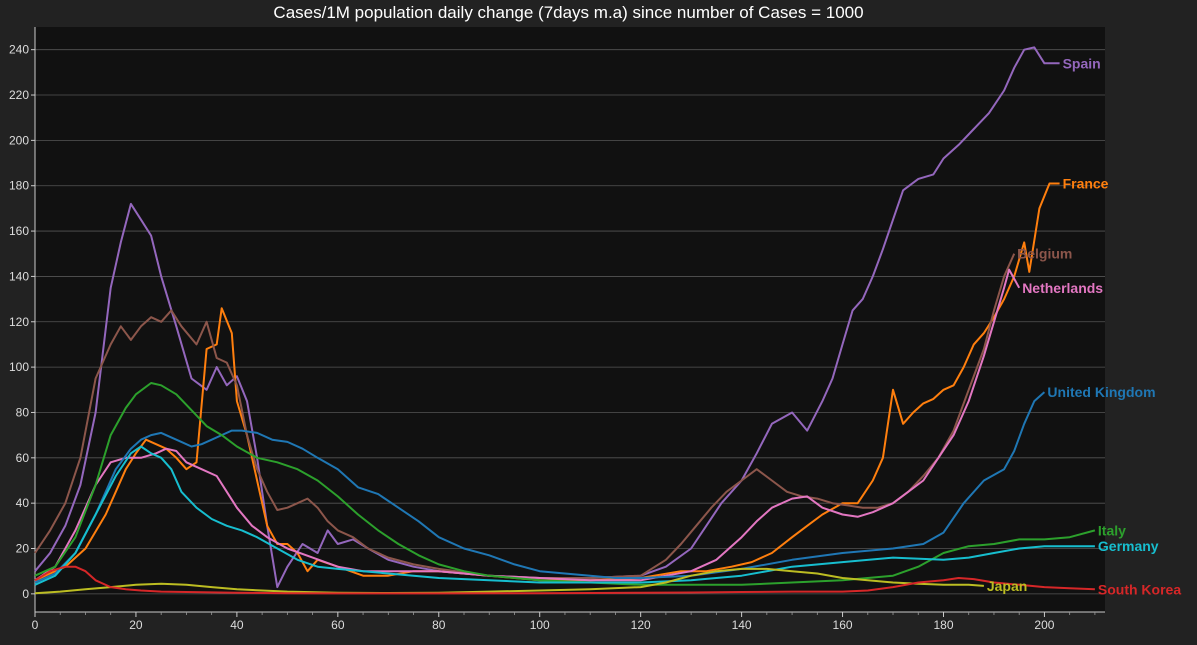 This screenshot has height=645, width=1197. What do you see at coordinates (19, 367) in the screenshot?
I see `y-tick-label: 100` at bounding box center [19, 367].